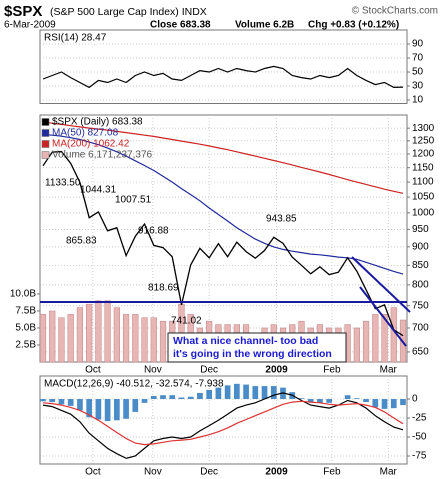 The image size is (443, 479). What do you see at coordinates (91, 144) in the screenshot?
I see `legend-label: MA(200) 1062.42` at bounding box center [91, 144].